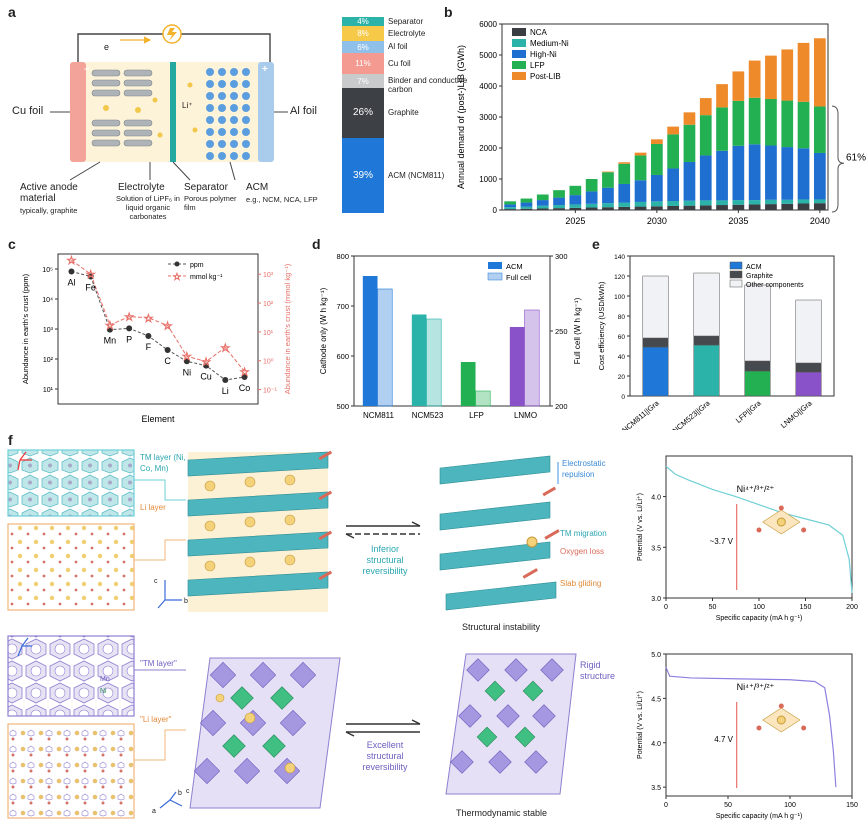  I want to click on plot-frame, so click(732, 326).